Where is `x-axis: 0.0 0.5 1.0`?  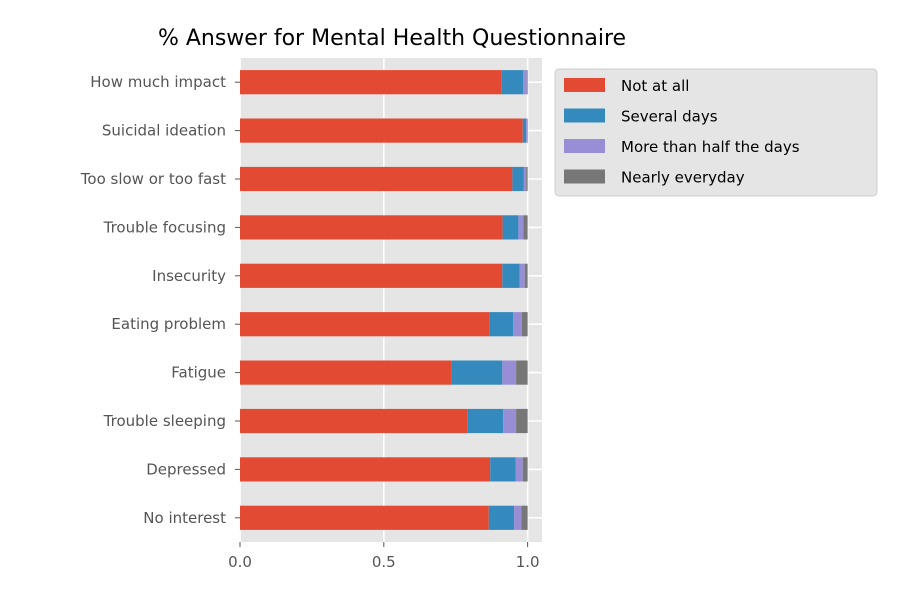
x-axis: 0.0 0.5 1.0 is located at coordinates (384, 556).